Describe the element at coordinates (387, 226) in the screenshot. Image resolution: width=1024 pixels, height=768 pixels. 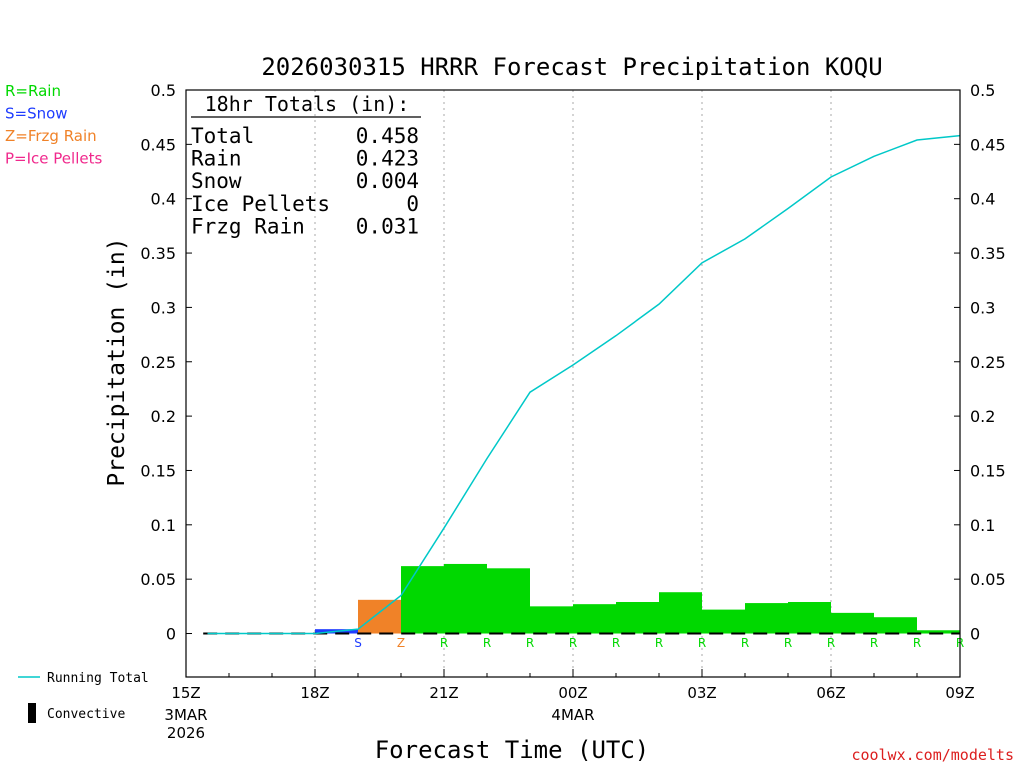
I see `totals-value-4: 0.031` at that location.